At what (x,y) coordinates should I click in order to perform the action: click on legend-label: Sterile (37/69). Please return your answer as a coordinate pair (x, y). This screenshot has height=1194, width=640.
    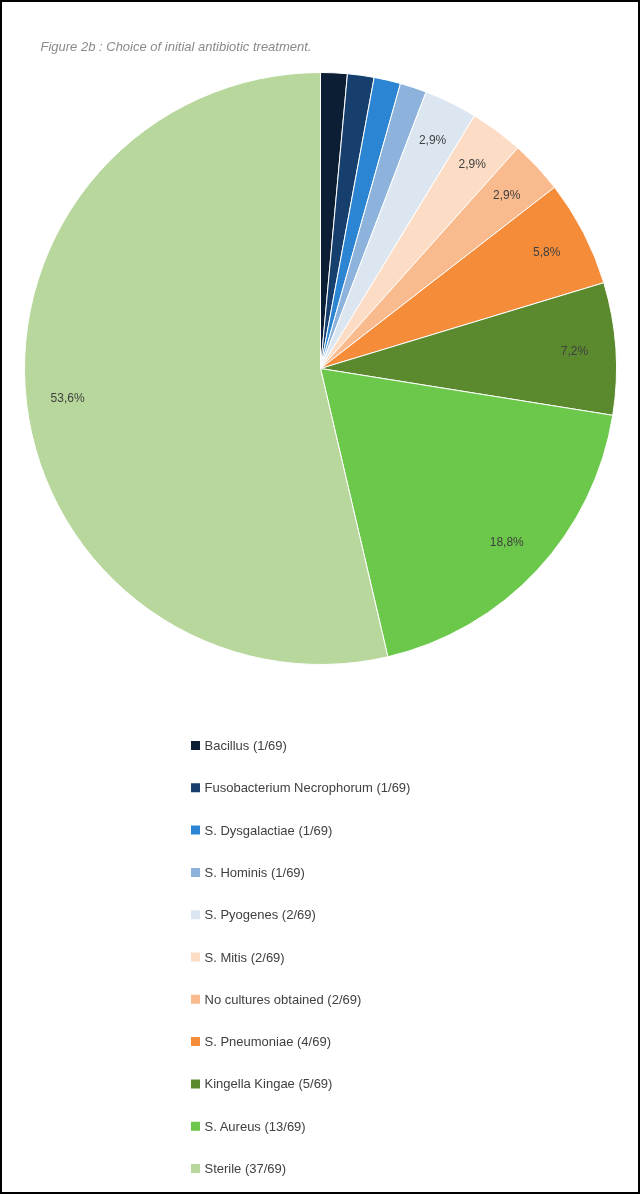
    Looking at the image, I should click on (245, 1168).